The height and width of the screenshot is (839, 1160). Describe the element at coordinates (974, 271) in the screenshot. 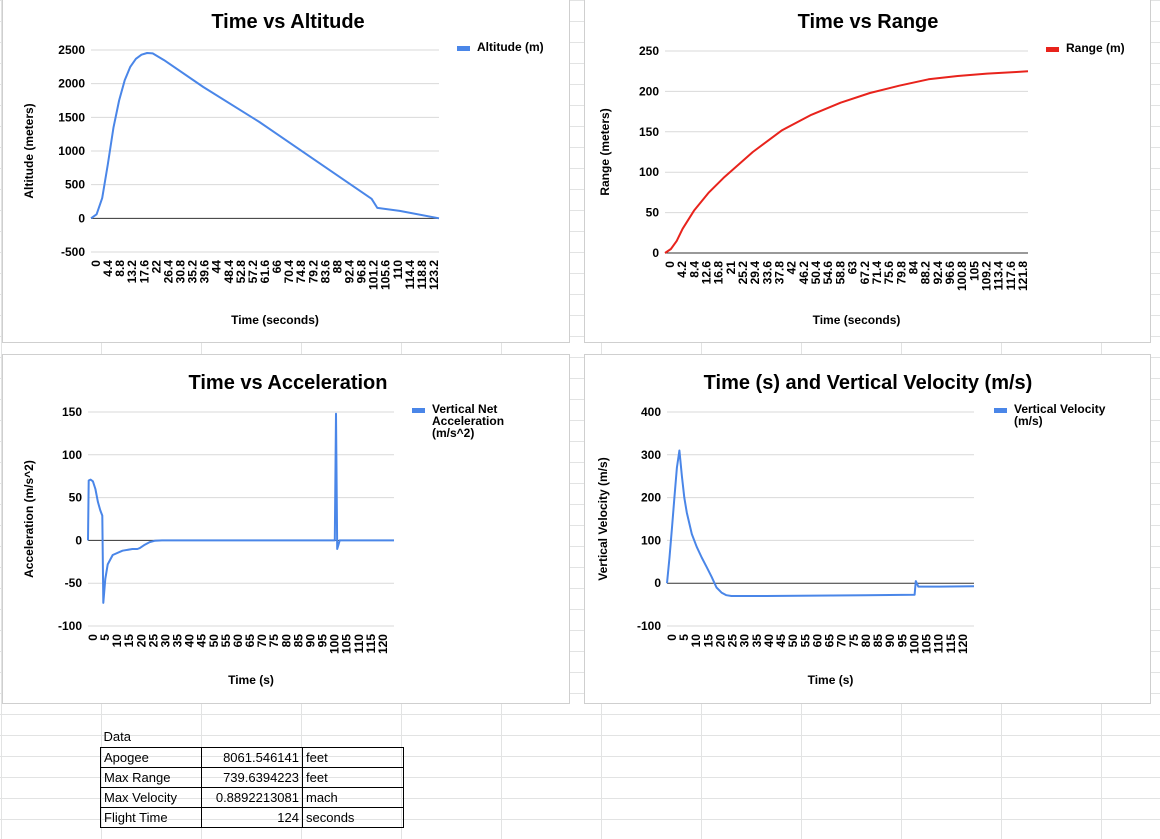

I see `x-tick-label: 105` at that location.